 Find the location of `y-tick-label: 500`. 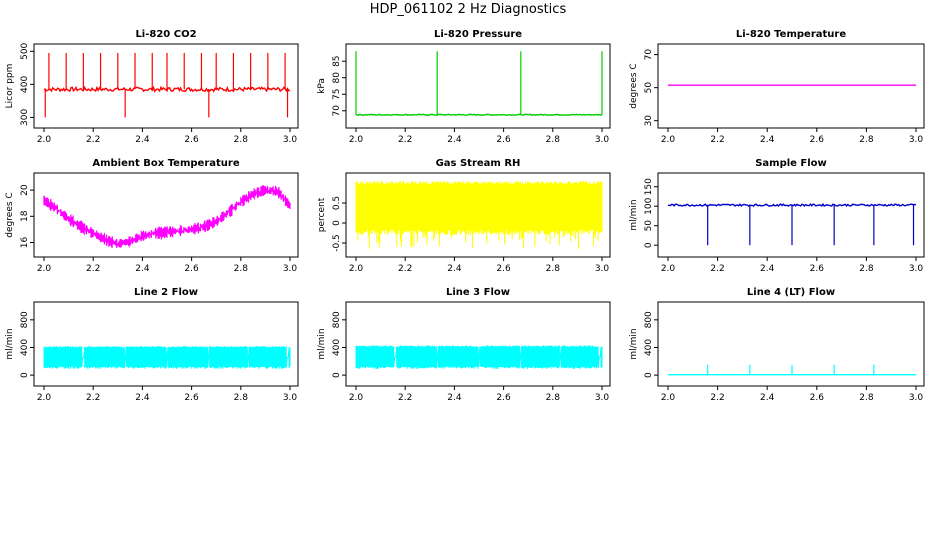

y-tick-label: 500 is located at coordinates (25, 50).